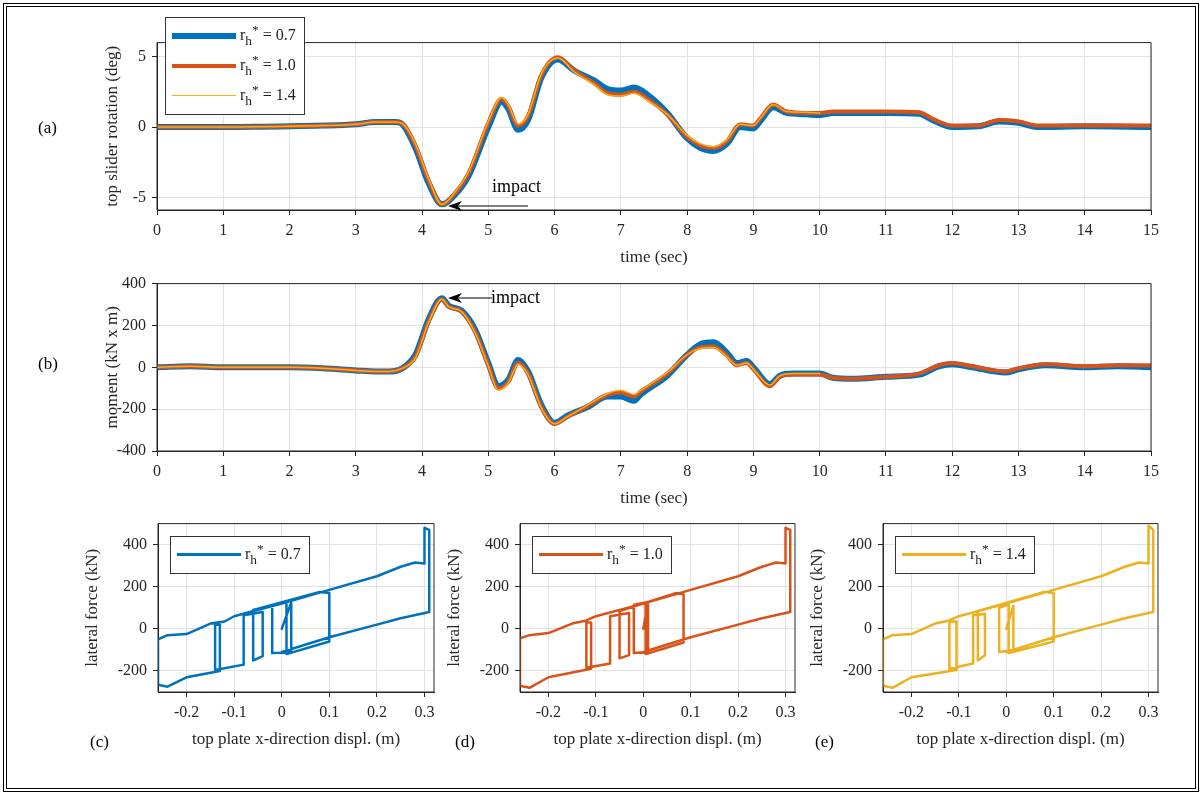  Describe the element at coordinates (131, 450) in the screenshot. I see `y-tick-label: -400` at that location.